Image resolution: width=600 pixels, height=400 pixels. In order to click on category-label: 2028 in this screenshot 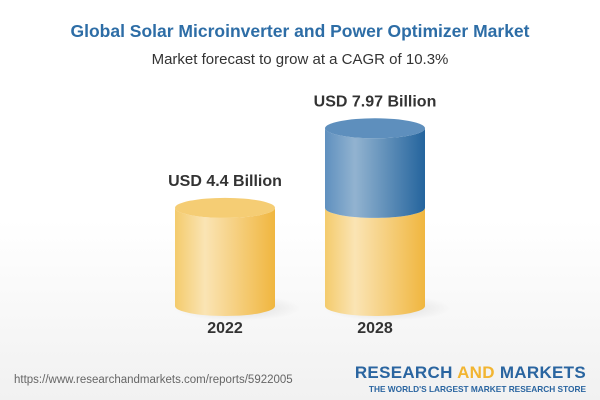, I will do `click(375, 328)`.